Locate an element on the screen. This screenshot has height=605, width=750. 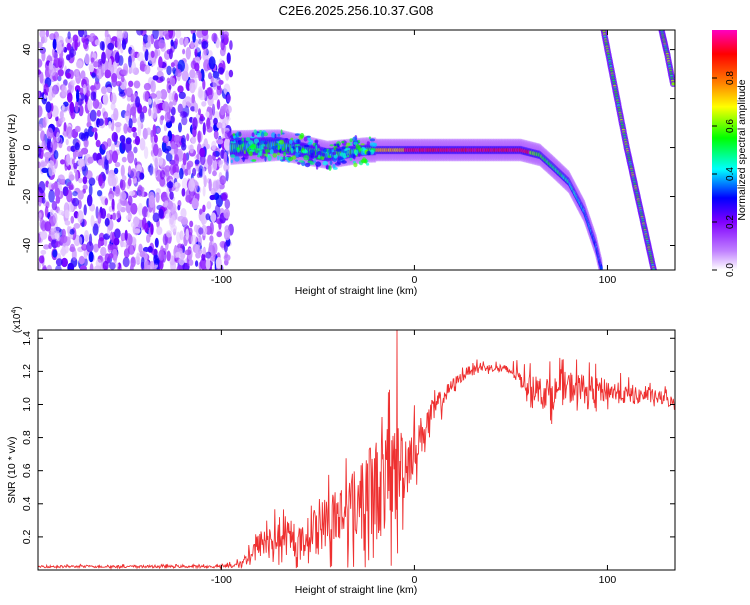
x-tick-label: 100 is located at coordinates (608, 580).